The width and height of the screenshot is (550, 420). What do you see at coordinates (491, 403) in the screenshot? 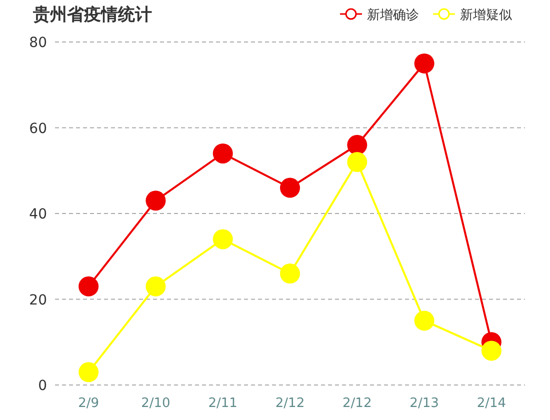
I see `x-tick-label: 2/14` at bounding box center [491, 403].